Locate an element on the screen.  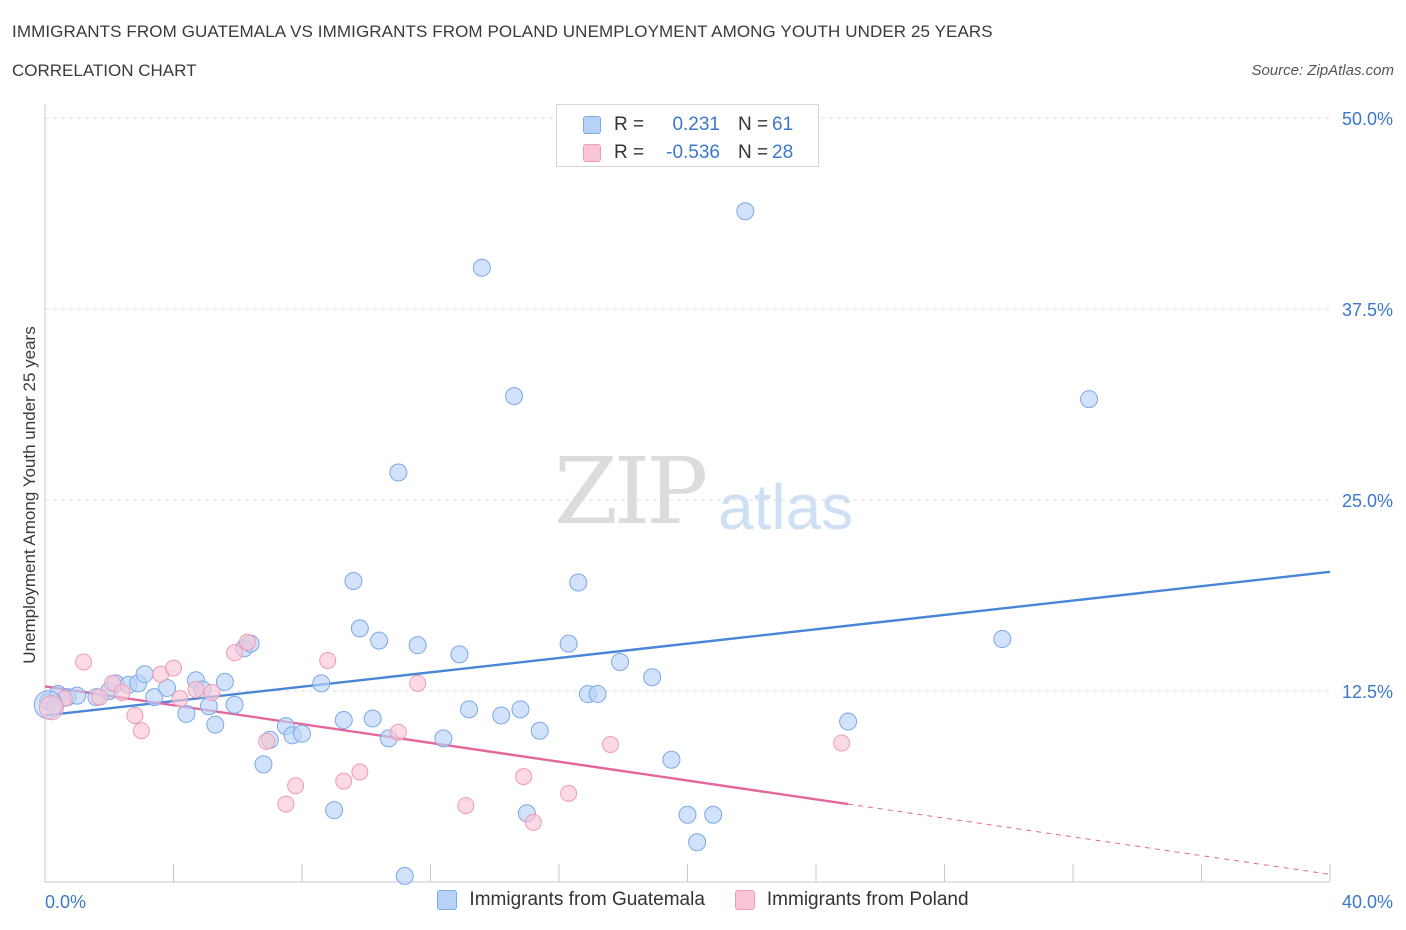
stats-legend: R = 0.231 N = 61 R = -0.536 N = 28 is located at coordinates (687, 135).